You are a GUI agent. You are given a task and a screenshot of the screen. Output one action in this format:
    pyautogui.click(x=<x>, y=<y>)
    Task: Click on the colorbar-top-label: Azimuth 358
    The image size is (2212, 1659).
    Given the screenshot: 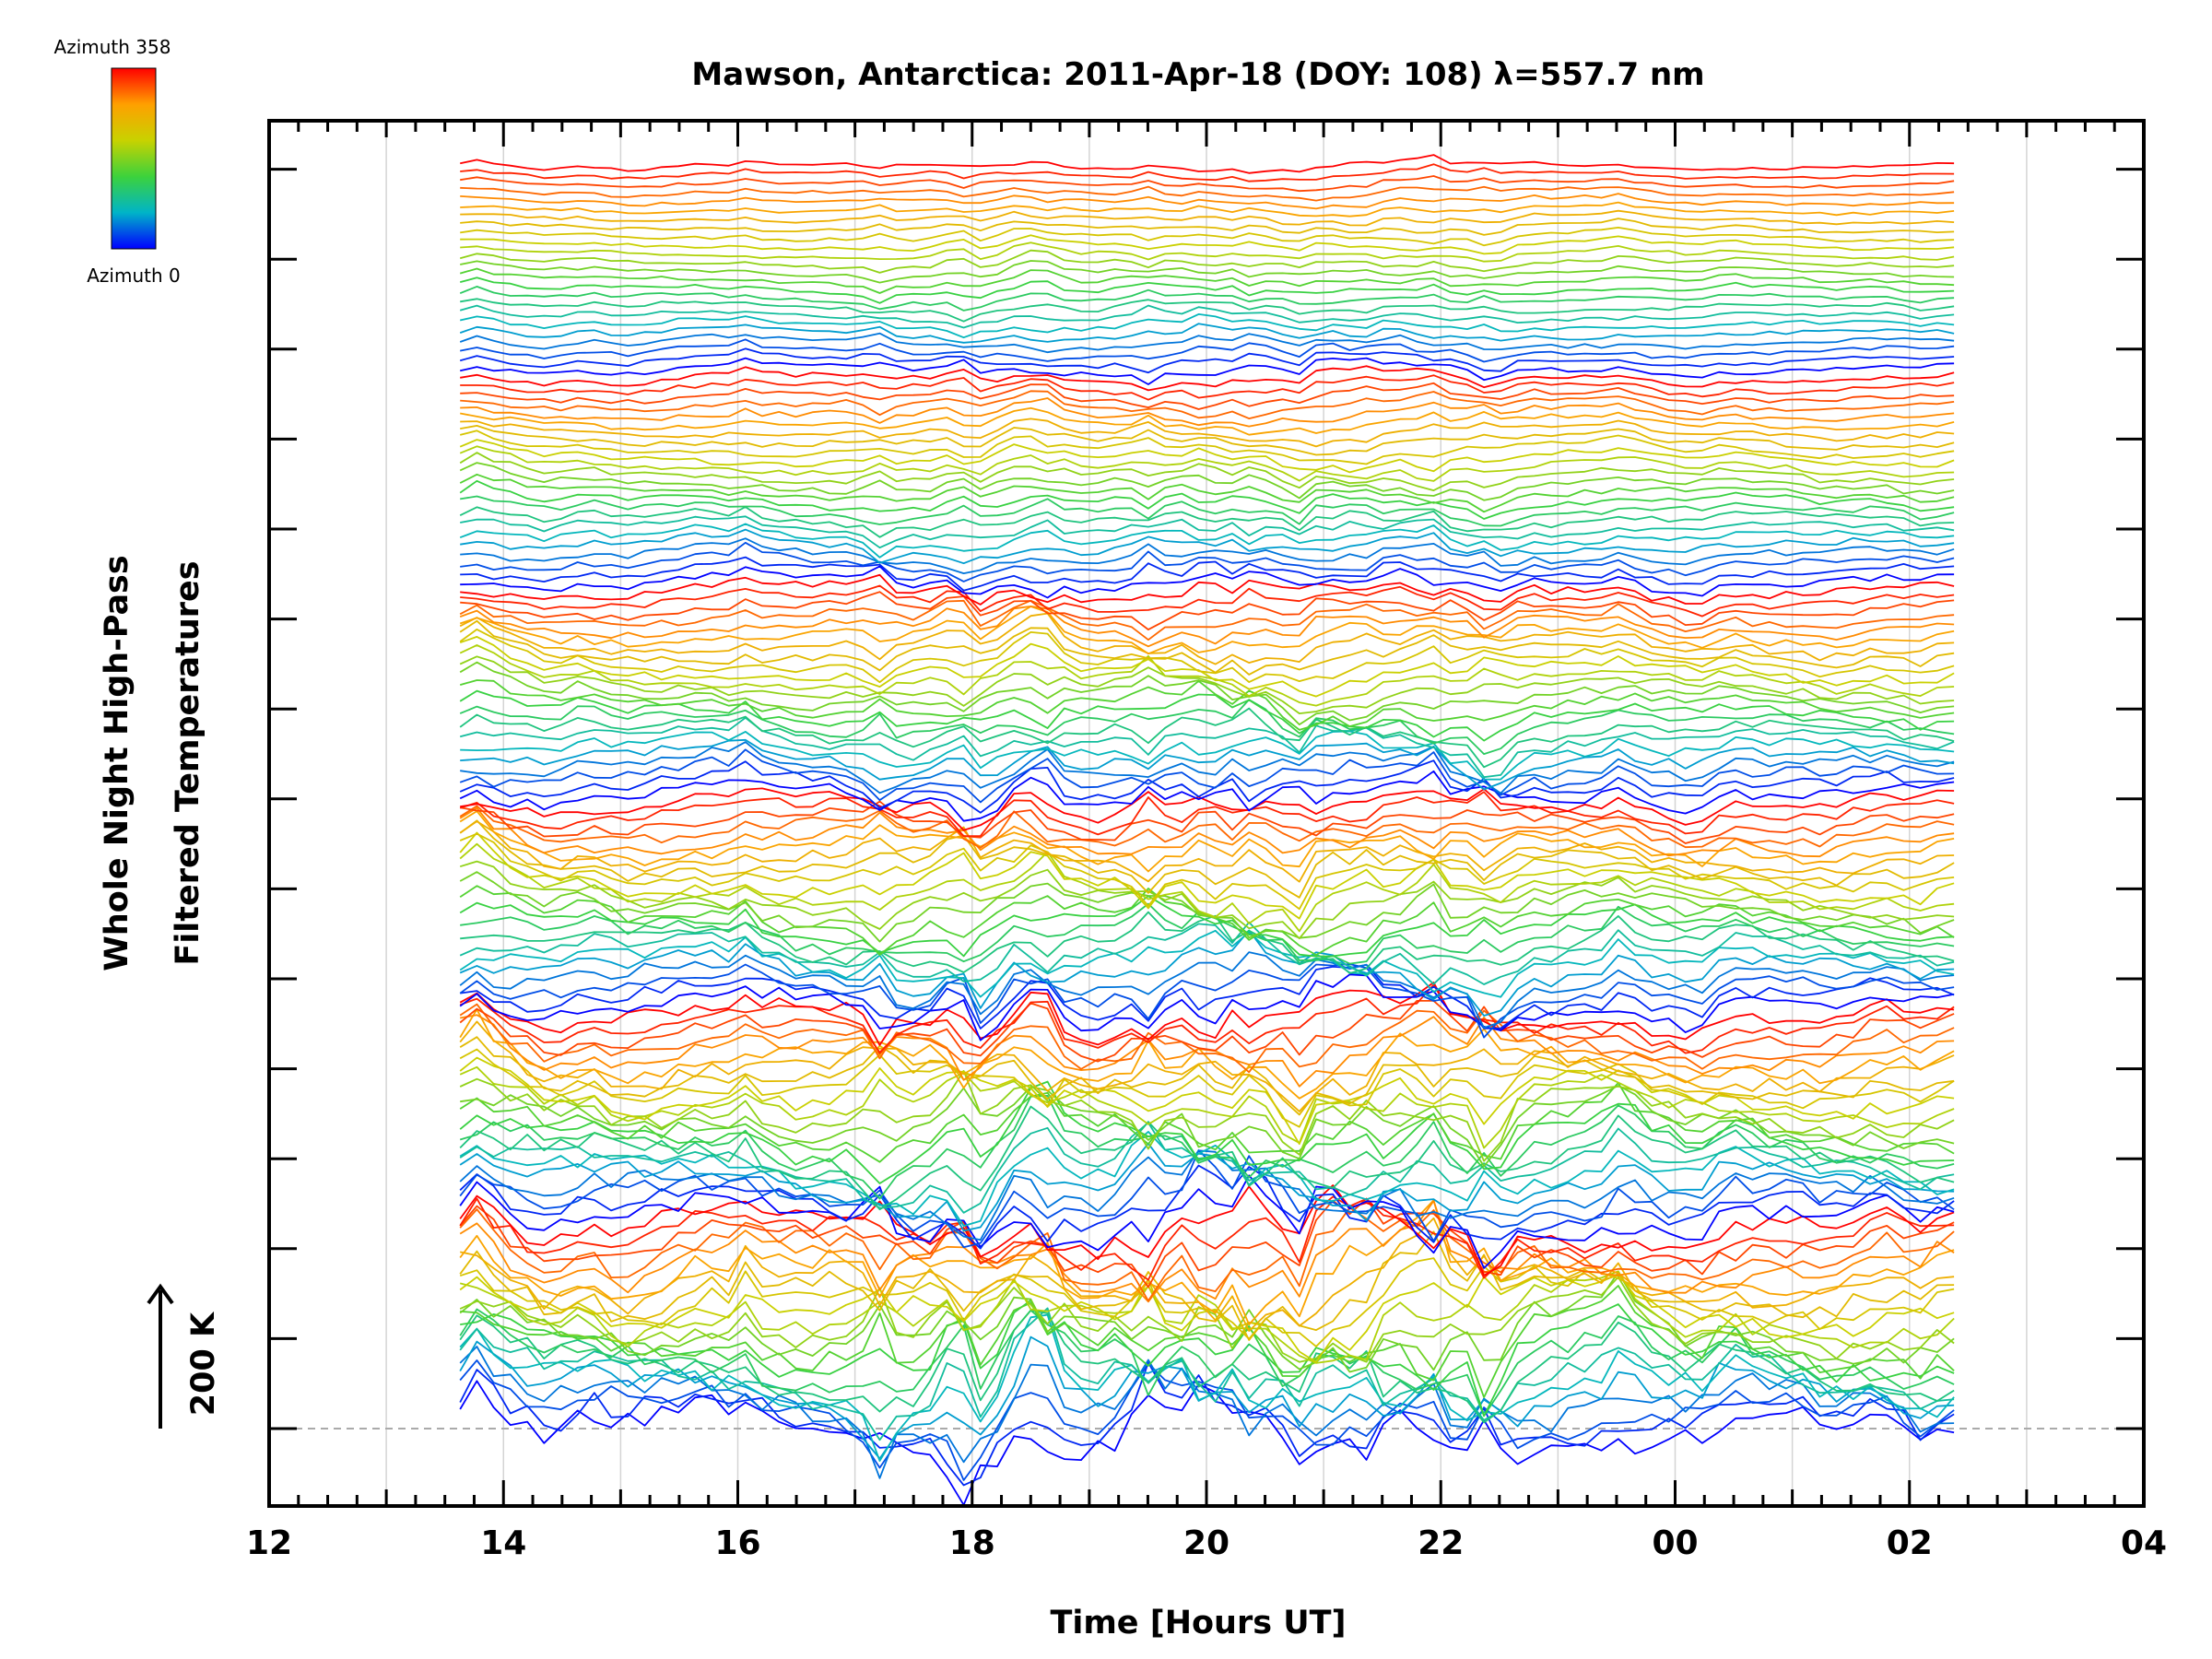 What is the action you would take?
    pyautogui.click(x=112, y=47)
    